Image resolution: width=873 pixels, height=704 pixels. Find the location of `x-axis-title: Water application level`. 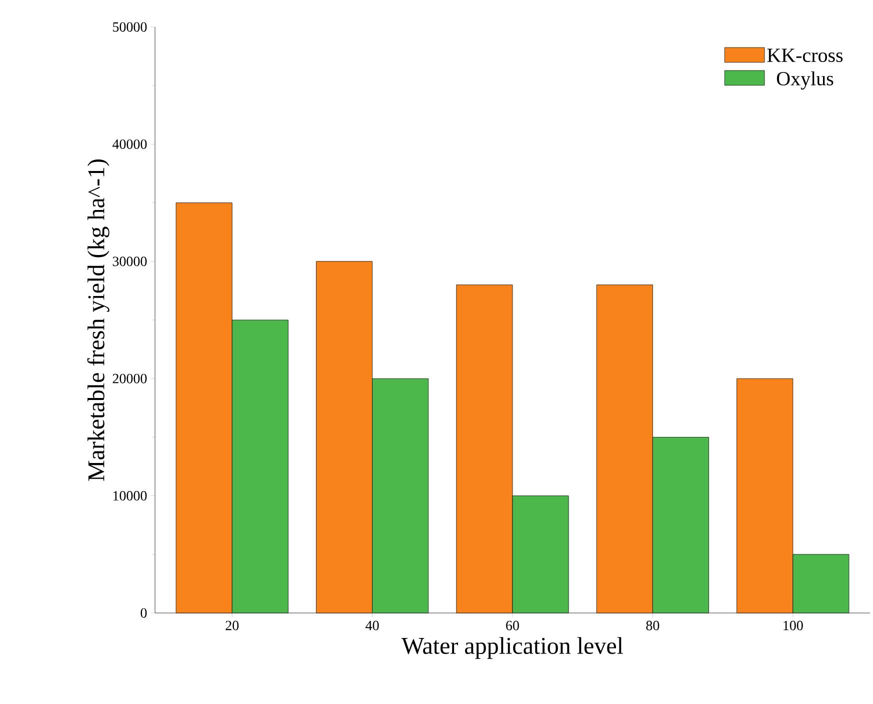

x-axis-title: Water application level is located at coordinates (513, 648).